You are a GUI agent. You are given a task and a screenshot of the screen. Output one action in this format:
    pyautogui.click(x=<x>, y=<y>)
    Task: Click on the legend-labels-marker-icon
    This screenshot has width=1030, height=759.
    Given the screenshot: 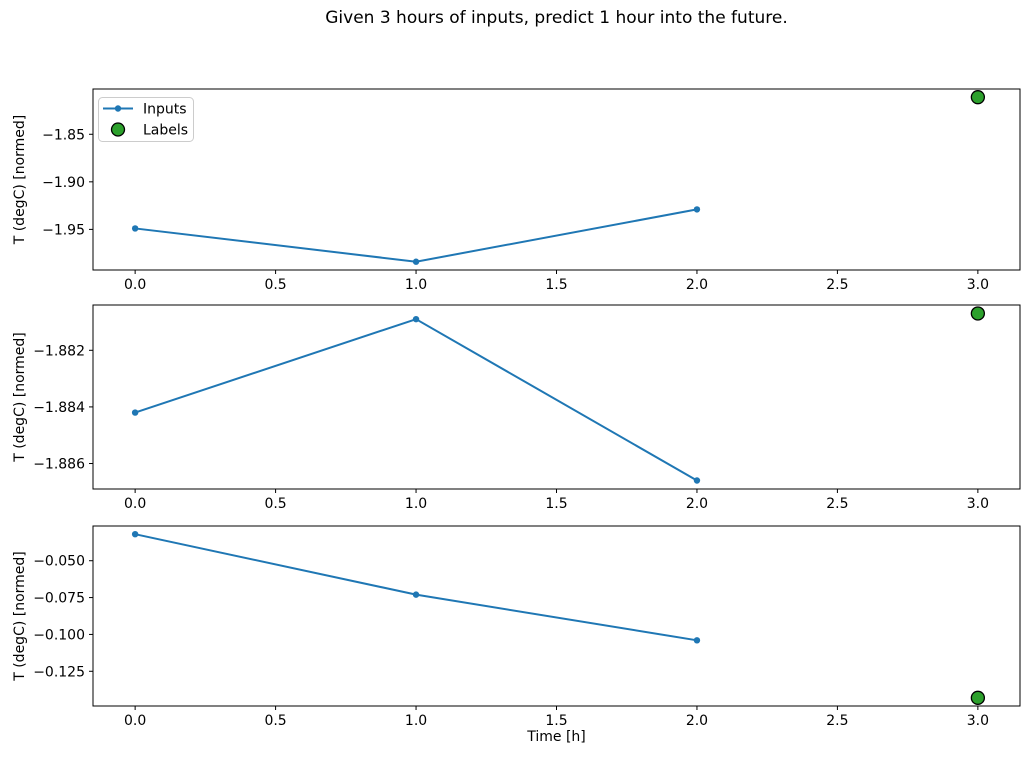 What is the action you would take?
    pyautogui.click(x=118, y=129)
    